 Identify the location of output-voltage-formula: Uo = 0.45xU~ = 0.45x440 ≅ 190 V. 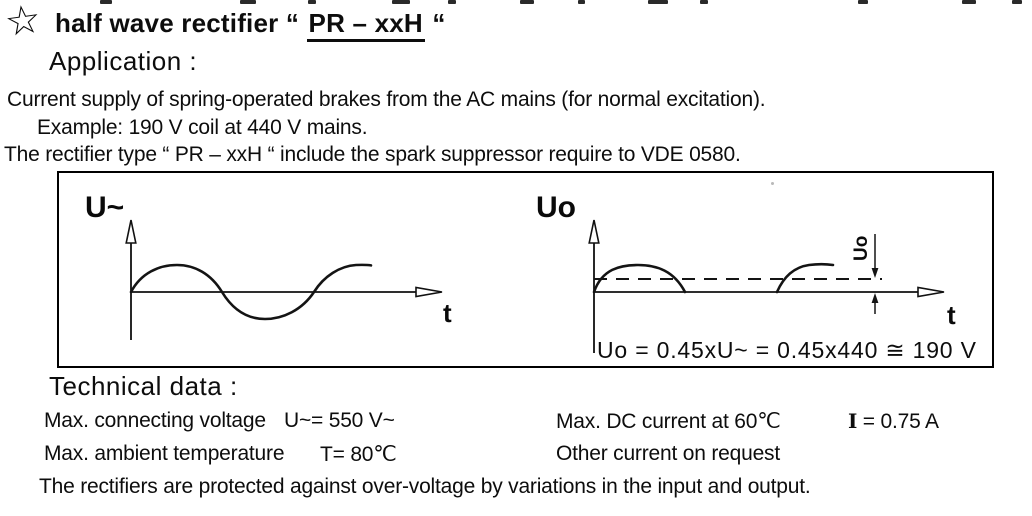
(787, 350).